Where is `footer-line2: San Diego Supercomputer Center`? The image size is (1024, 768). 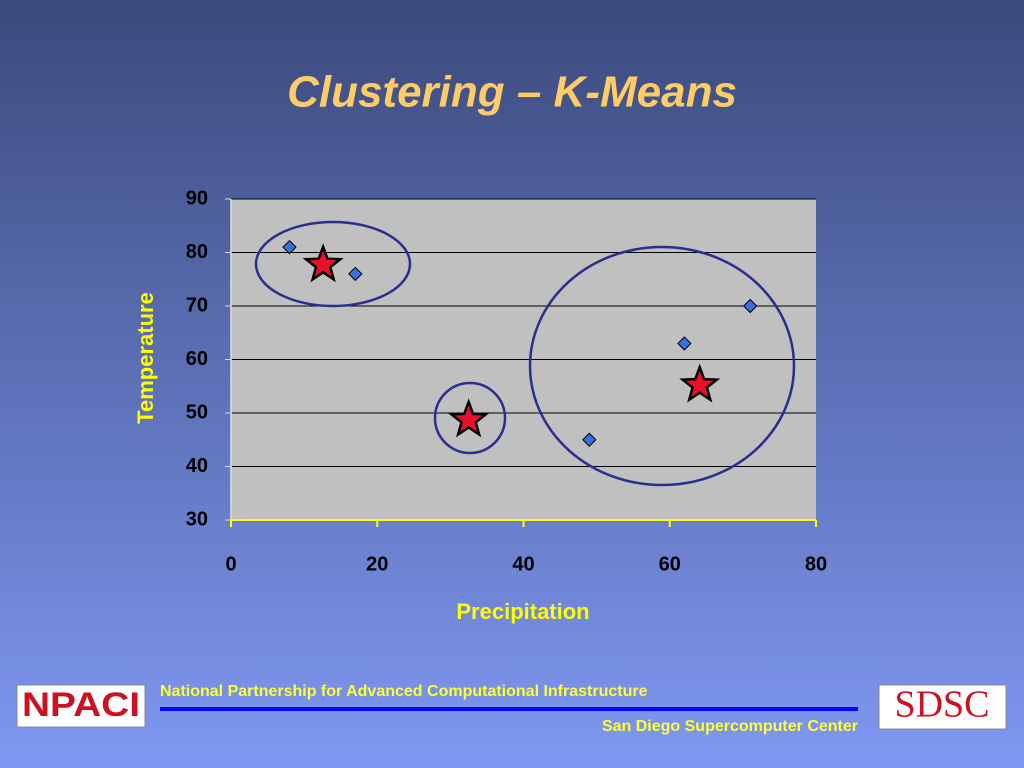
footer-line2: San Diego Supercomputer Center is located at coordinates (730, 726).